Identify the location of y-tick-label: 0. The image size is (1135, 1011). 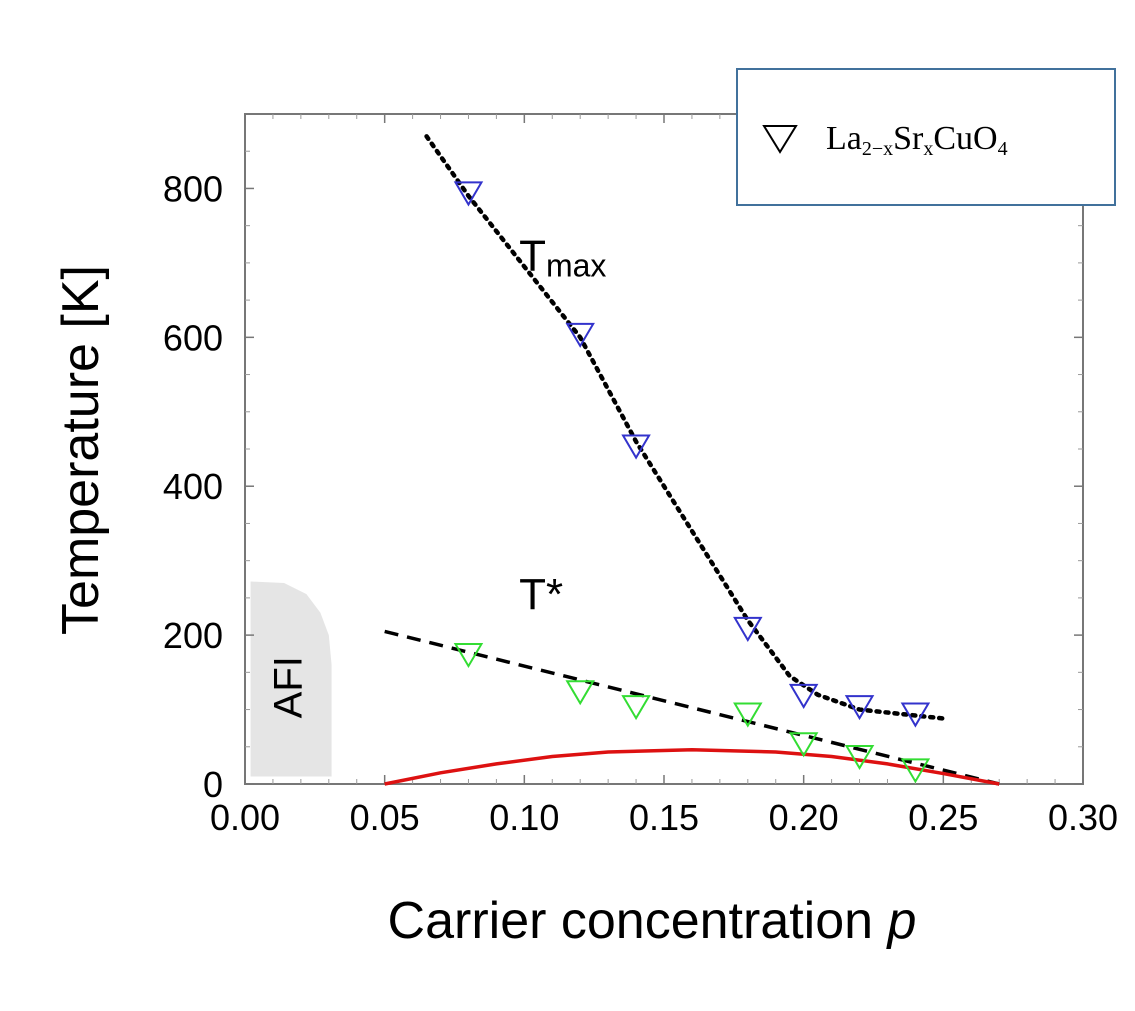
(213, 784).